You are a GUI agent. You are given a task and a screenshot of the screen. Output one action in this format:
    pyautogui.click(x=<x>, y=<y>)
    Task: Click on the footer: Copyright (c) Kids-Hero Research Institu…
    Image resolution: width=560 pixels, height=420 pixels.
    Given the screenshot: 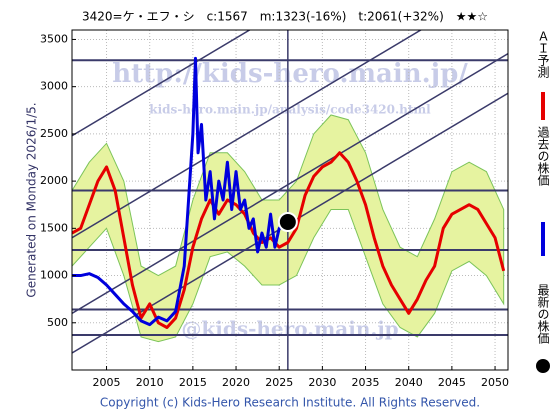 What is the action you would take?
    pyautogui.click(x=290, y=403)
    